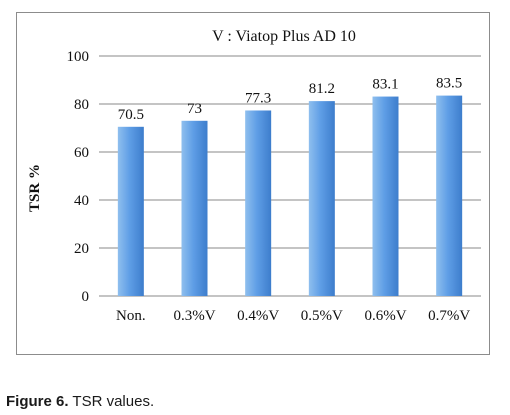 Image resolution: width=510 pixels, height=415 pixels. I want to click on data-label: 81.2, so click(322, 89).